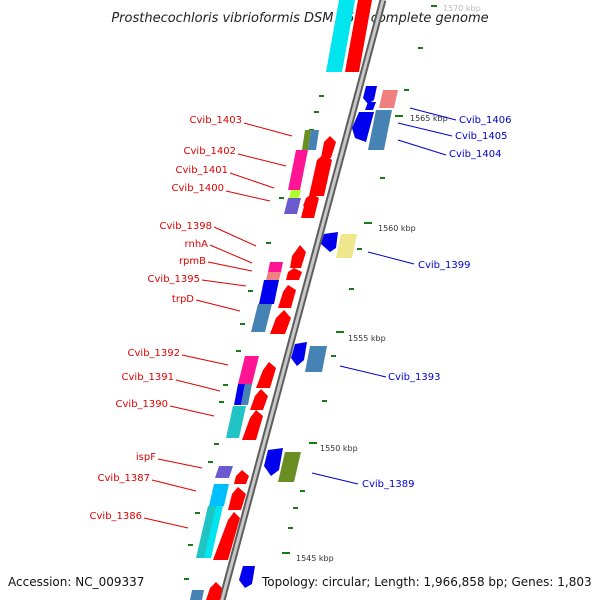 This screenshot has height=600, width=600. Describe the element at coordinates (315, 558) in the screenshot. I see `kbp-label-1545: 1545 kbp` at that location.